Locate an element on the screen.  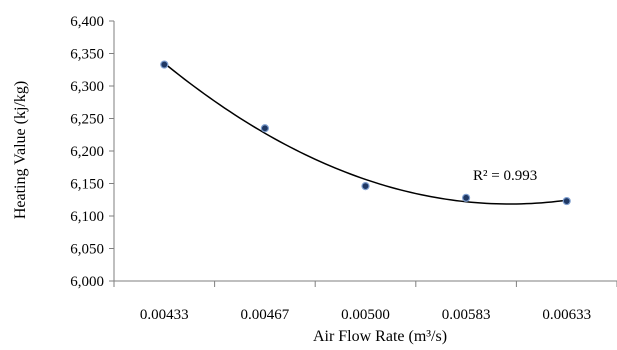
x-tick-label: 0.00500 is located at coordinates (365, 315).